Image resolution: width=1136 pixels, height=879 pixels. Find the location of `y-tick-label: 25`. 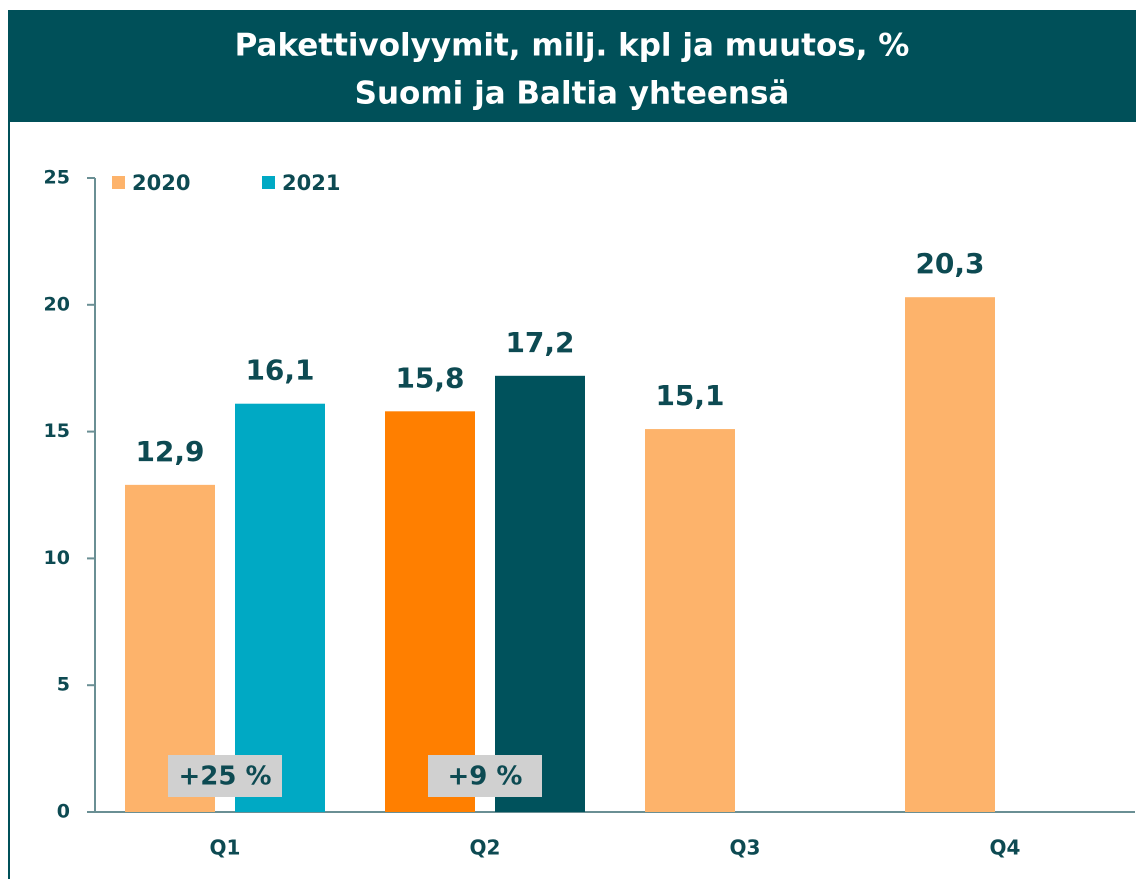

y-tick-label: 25 is located at coordinates (57, 178).